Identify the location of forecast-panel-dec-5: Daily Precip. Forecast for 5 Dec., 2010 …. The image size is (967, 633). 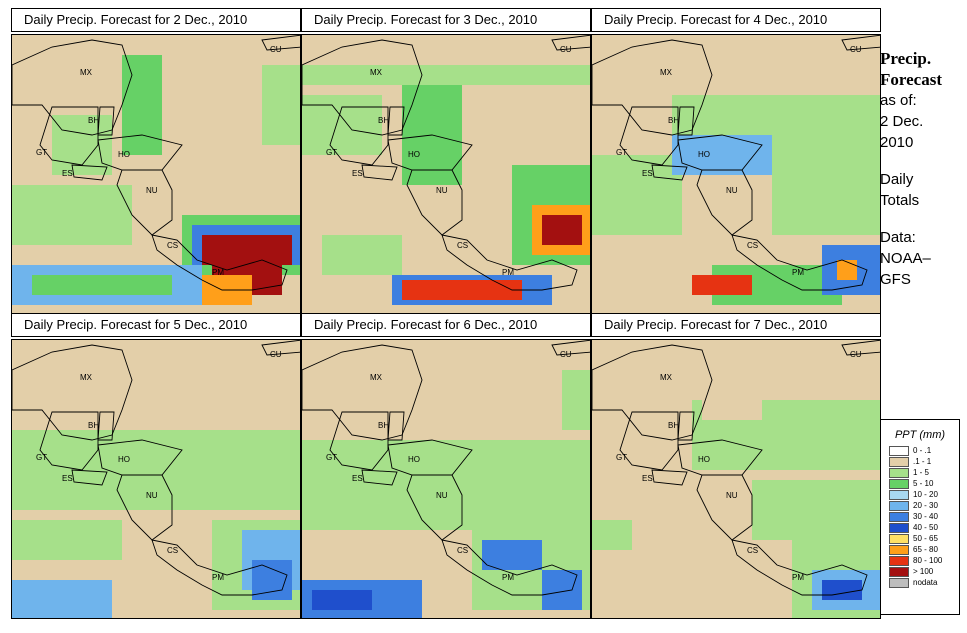
(156, 466).